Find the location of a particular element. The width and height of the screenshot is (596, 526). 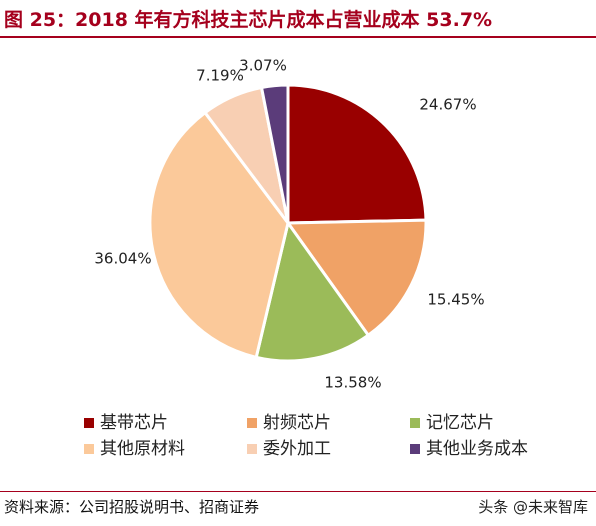

slice-data-label: 3.07% is located at coordinates (263, 66).